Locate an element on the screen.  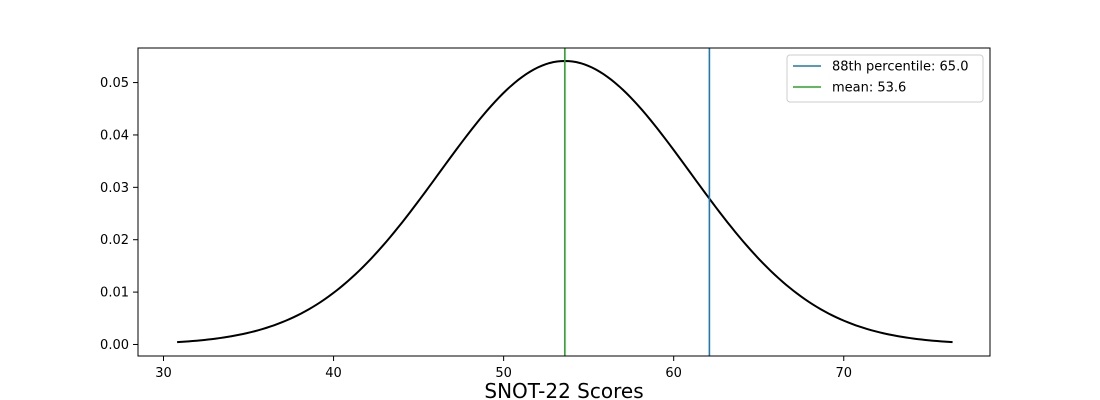
legend-frame is located at coordinates (885, 78).